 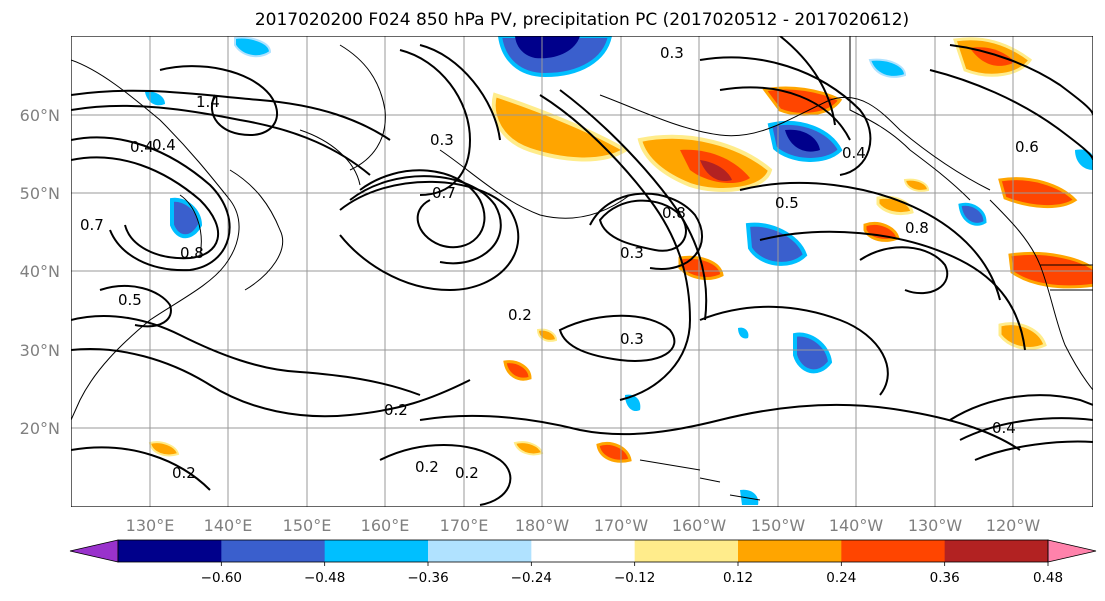 What do you see at coordinates (221, 578) in the screenshot?
I see `colorbar-tick-label: −0.60` at bounding box center [221, 578].